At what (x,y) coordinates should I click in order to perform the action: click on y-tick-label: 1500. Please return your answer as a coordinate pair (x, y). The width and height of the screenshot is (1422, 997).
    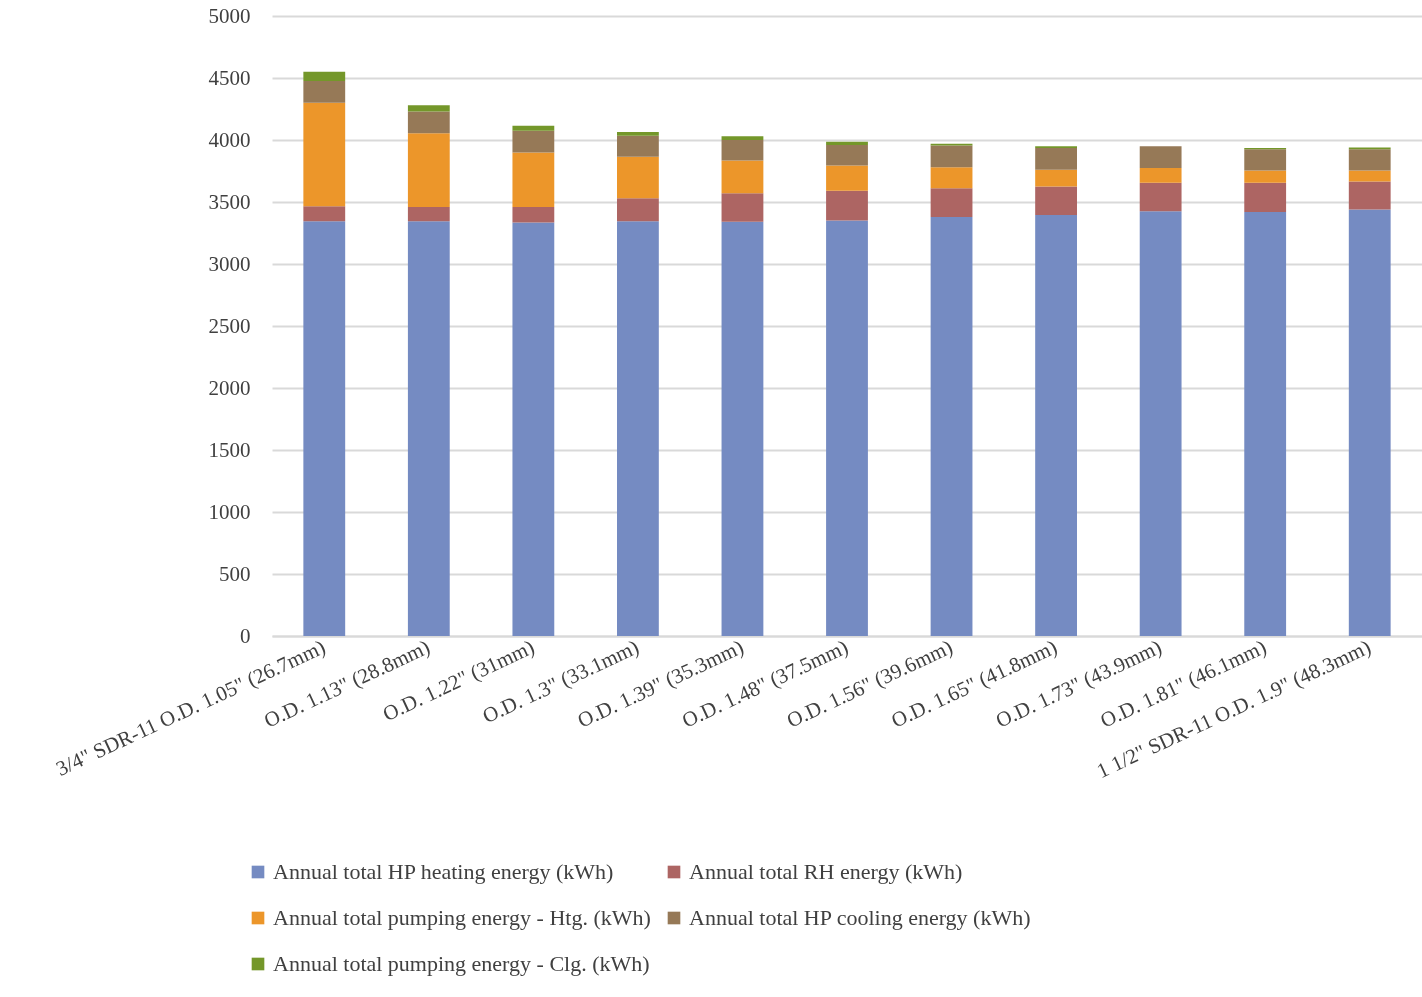
    Looking at the image, I should click on (229, 449).